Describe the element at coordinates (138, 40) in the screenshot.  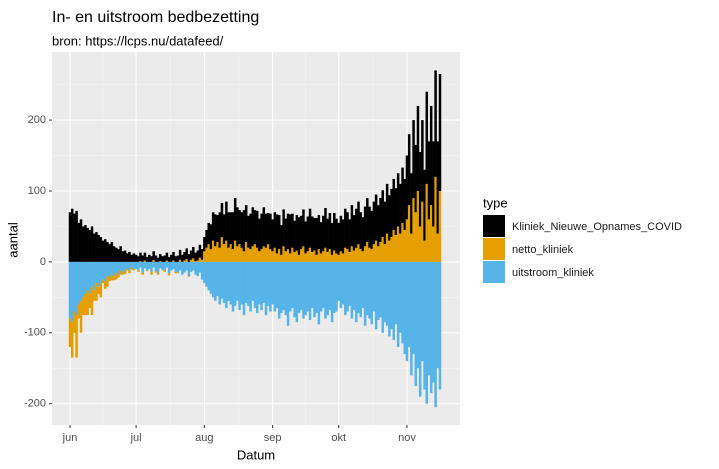
I see `chart-subtitle: bron: https://lcps.nu/datafeed/` at that location.